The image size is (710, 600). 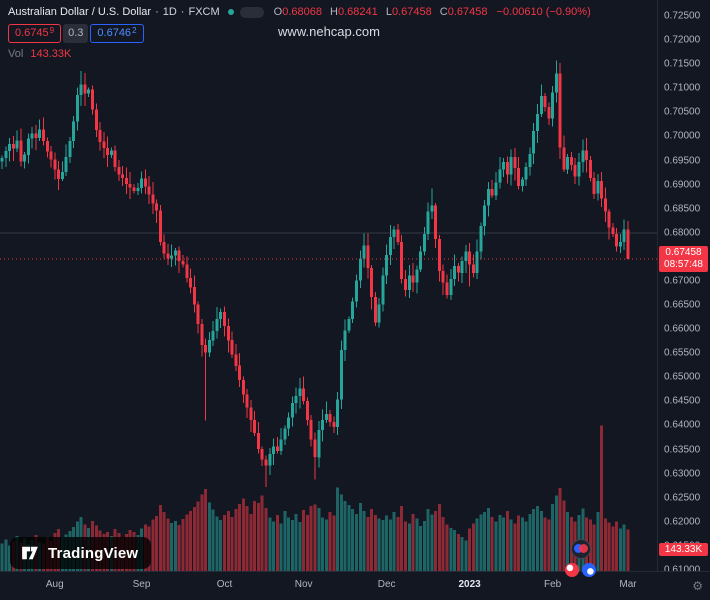 What do you see at coordinates (683, 258) in the screenshot?
I see `last-price-axis-label: 0.67458 08:57:48` at bounding box center [683, 258].